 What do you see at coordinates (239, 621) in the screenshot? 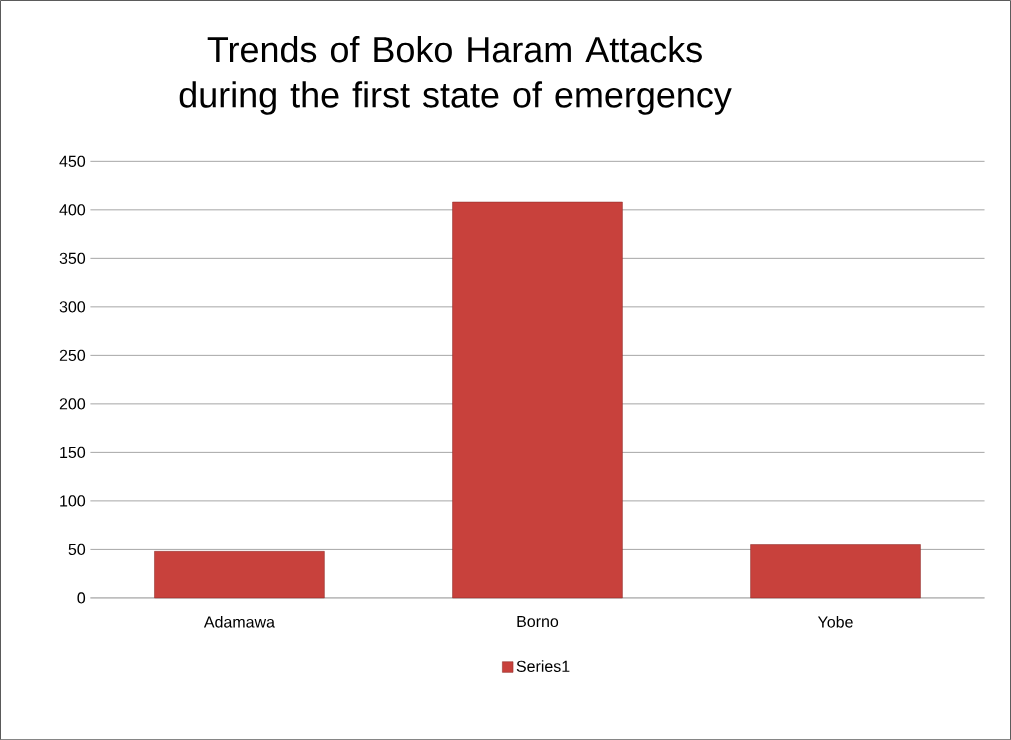
I see `x-tick-label: Adamawa` at bounding box center [239, 621].